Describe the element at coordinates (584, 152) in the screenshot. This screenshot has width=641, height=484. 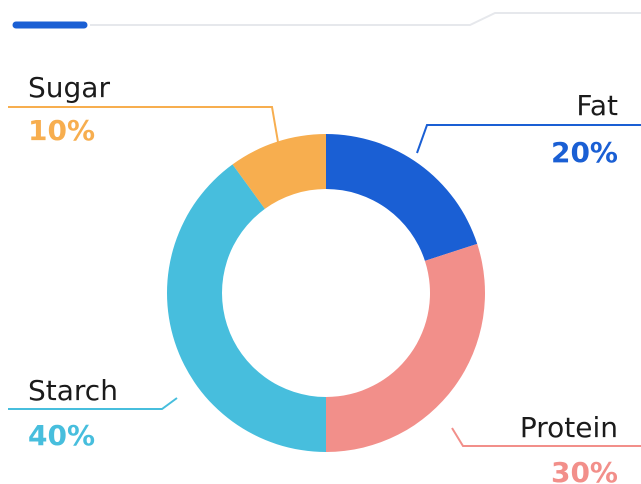
I see `slice-value: 20%` at that location.